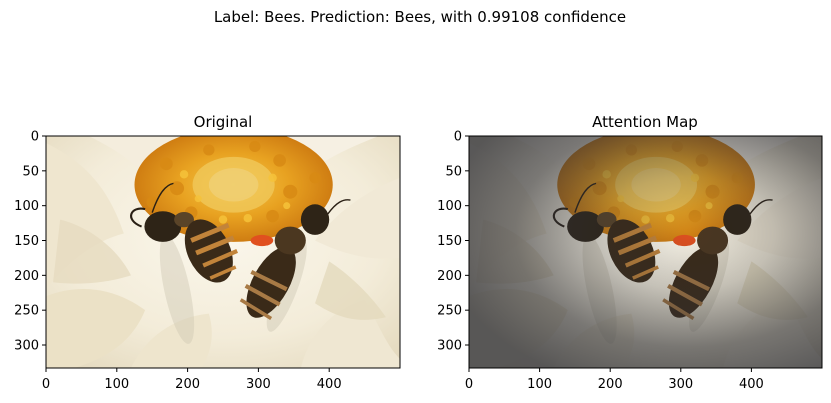 Image resolution: width=831 pixels, height=403 pixels. What do you see at coordinates (645, 122) in the screenshot?
I see `panel-title: Attention Map` at bounding box center [645, 122].